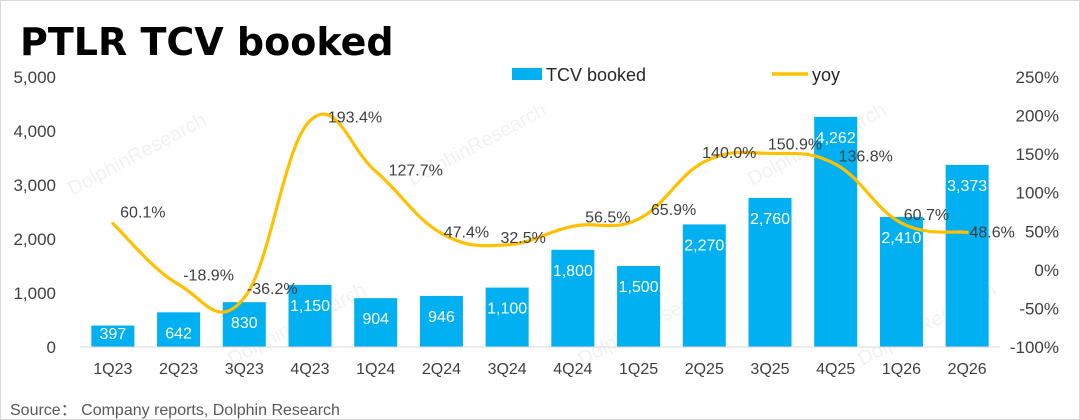 The image size is (1080, 420). I want to click on x-axis-category-label: 3Q25, so click(769, 369).